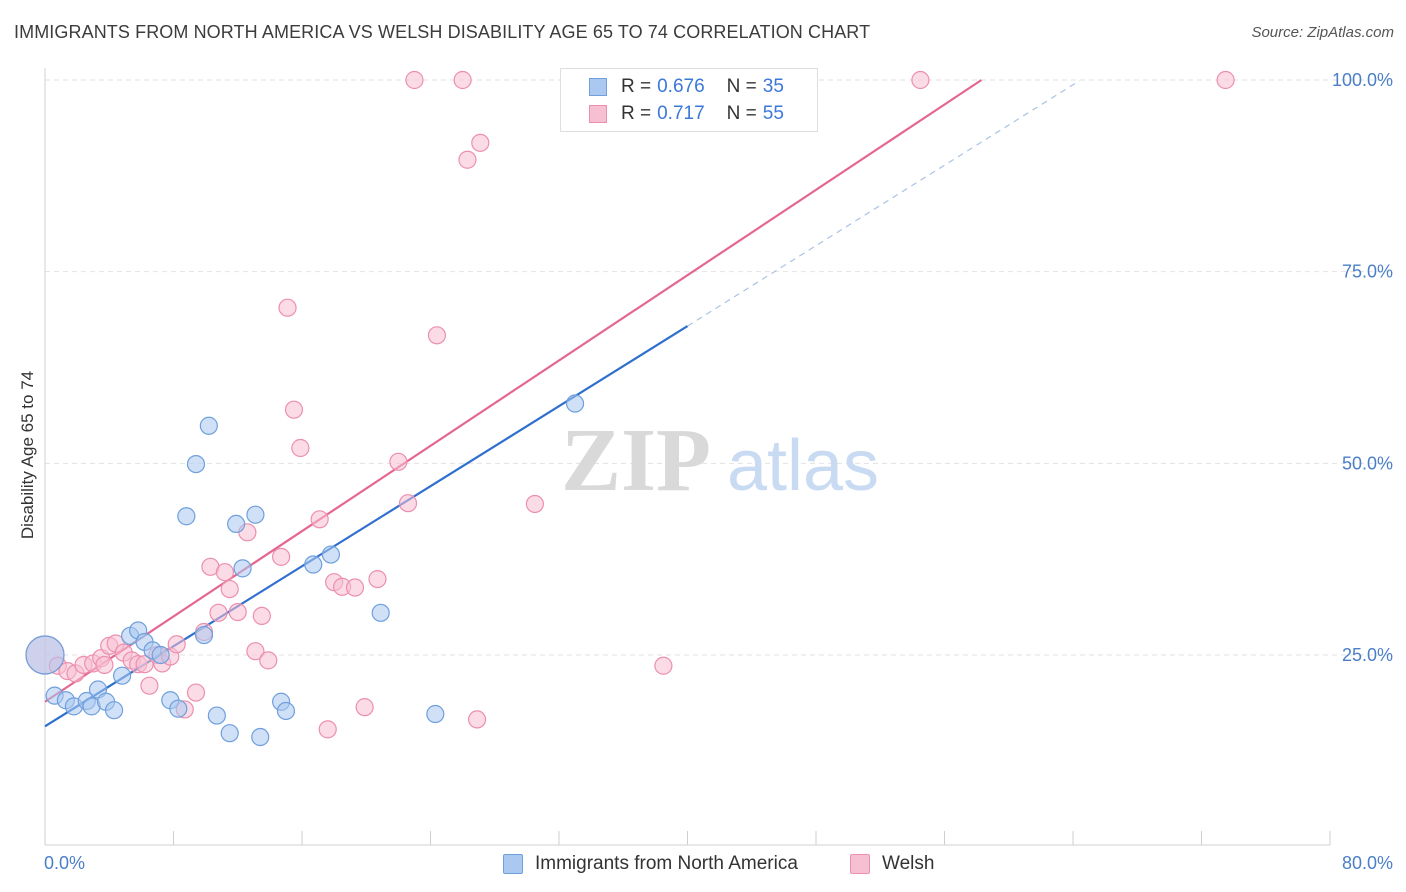 Image resolution: width=1406 pixels, height=892 pixels. Describe the element at coordinates (1367, 863) in the screenshot. I see `x-tick-label-max: 80.0%` at that location.